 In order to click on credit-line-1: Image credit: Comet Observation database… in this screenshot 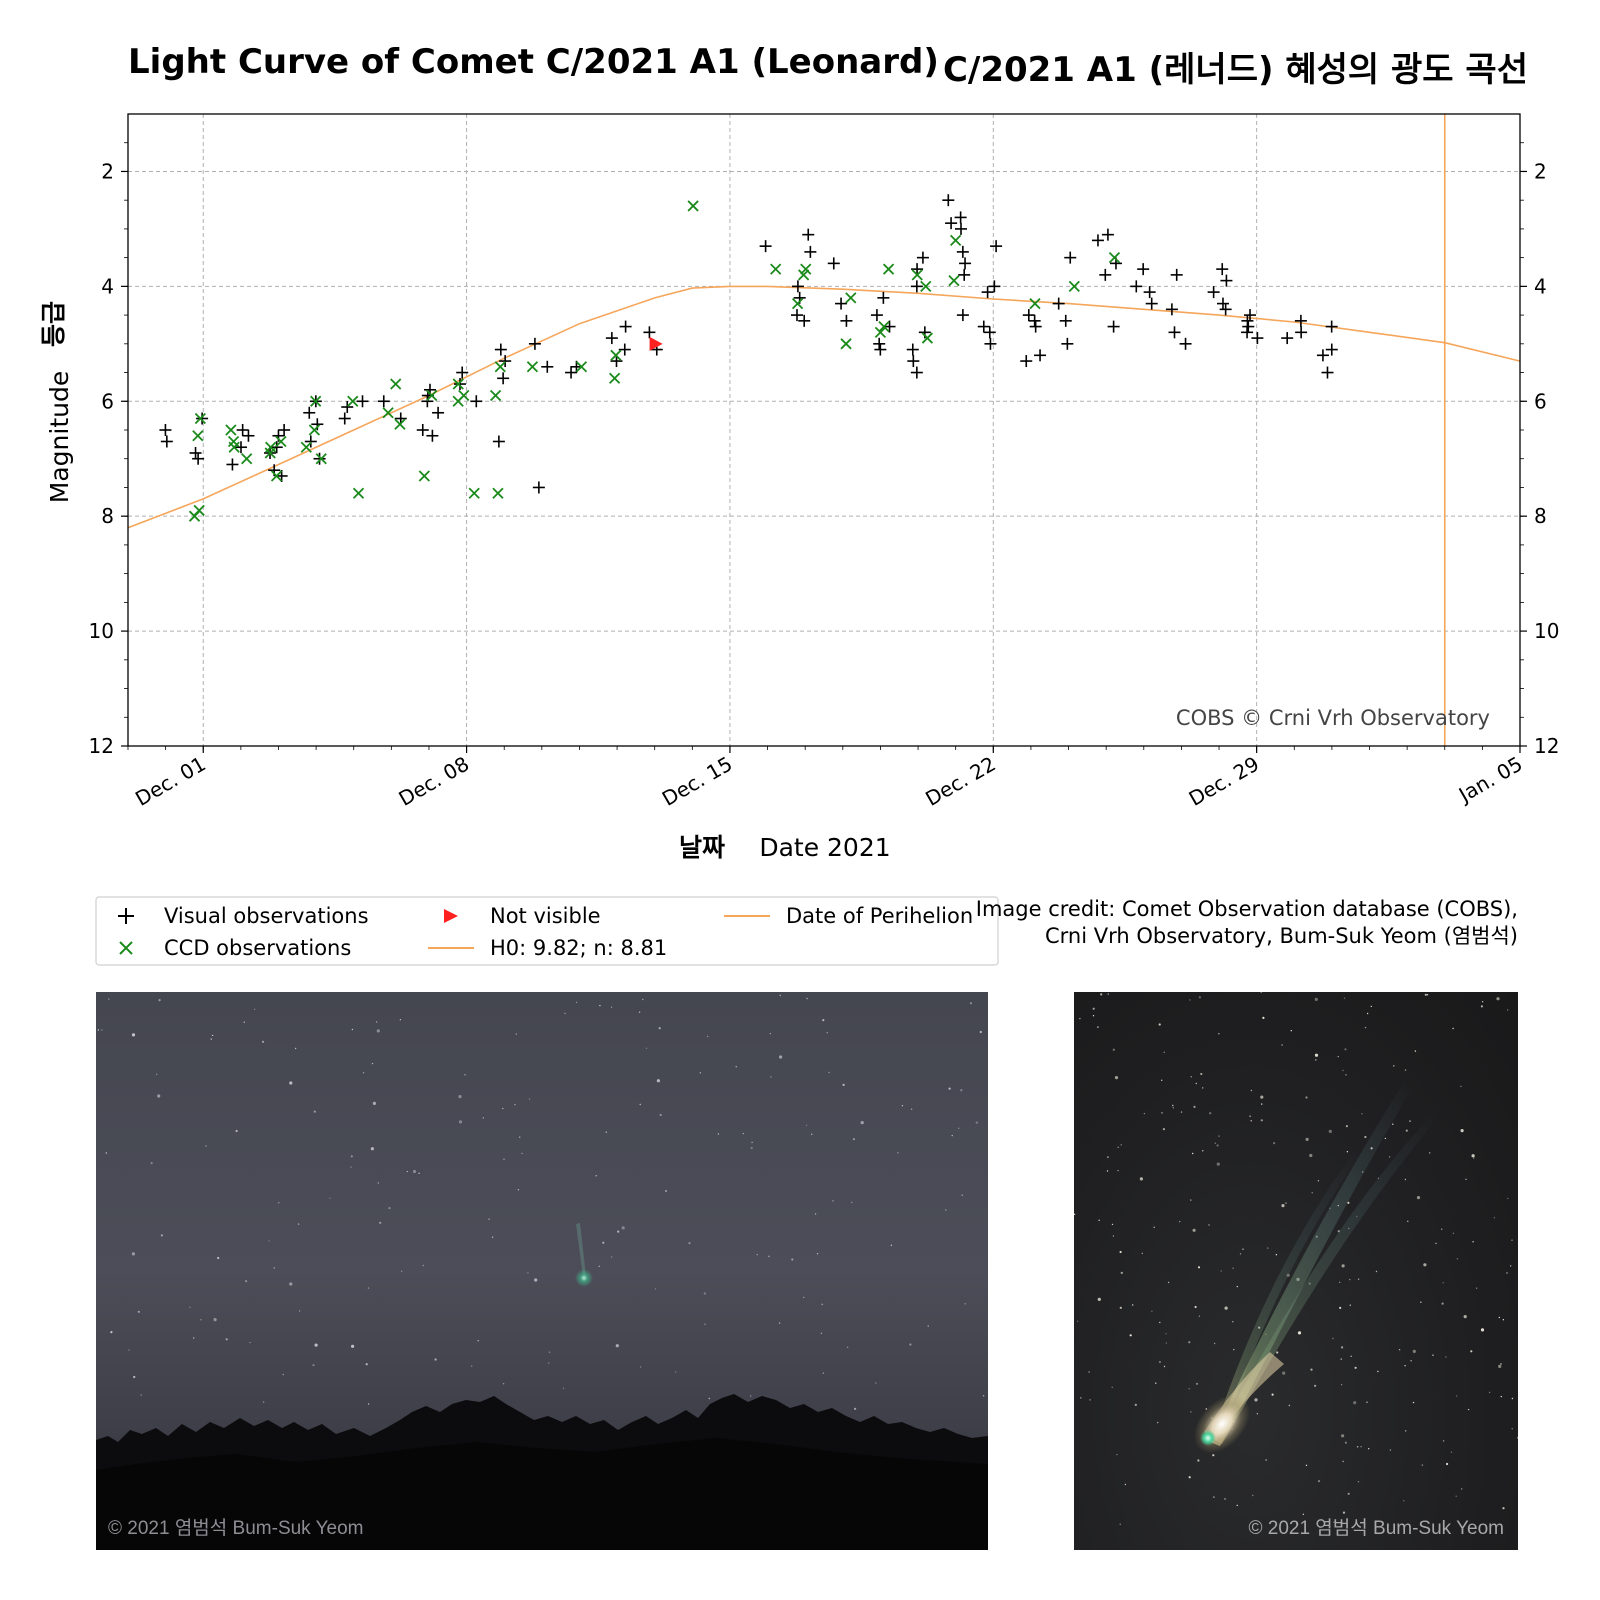, I will do `click(1246, 909)`.